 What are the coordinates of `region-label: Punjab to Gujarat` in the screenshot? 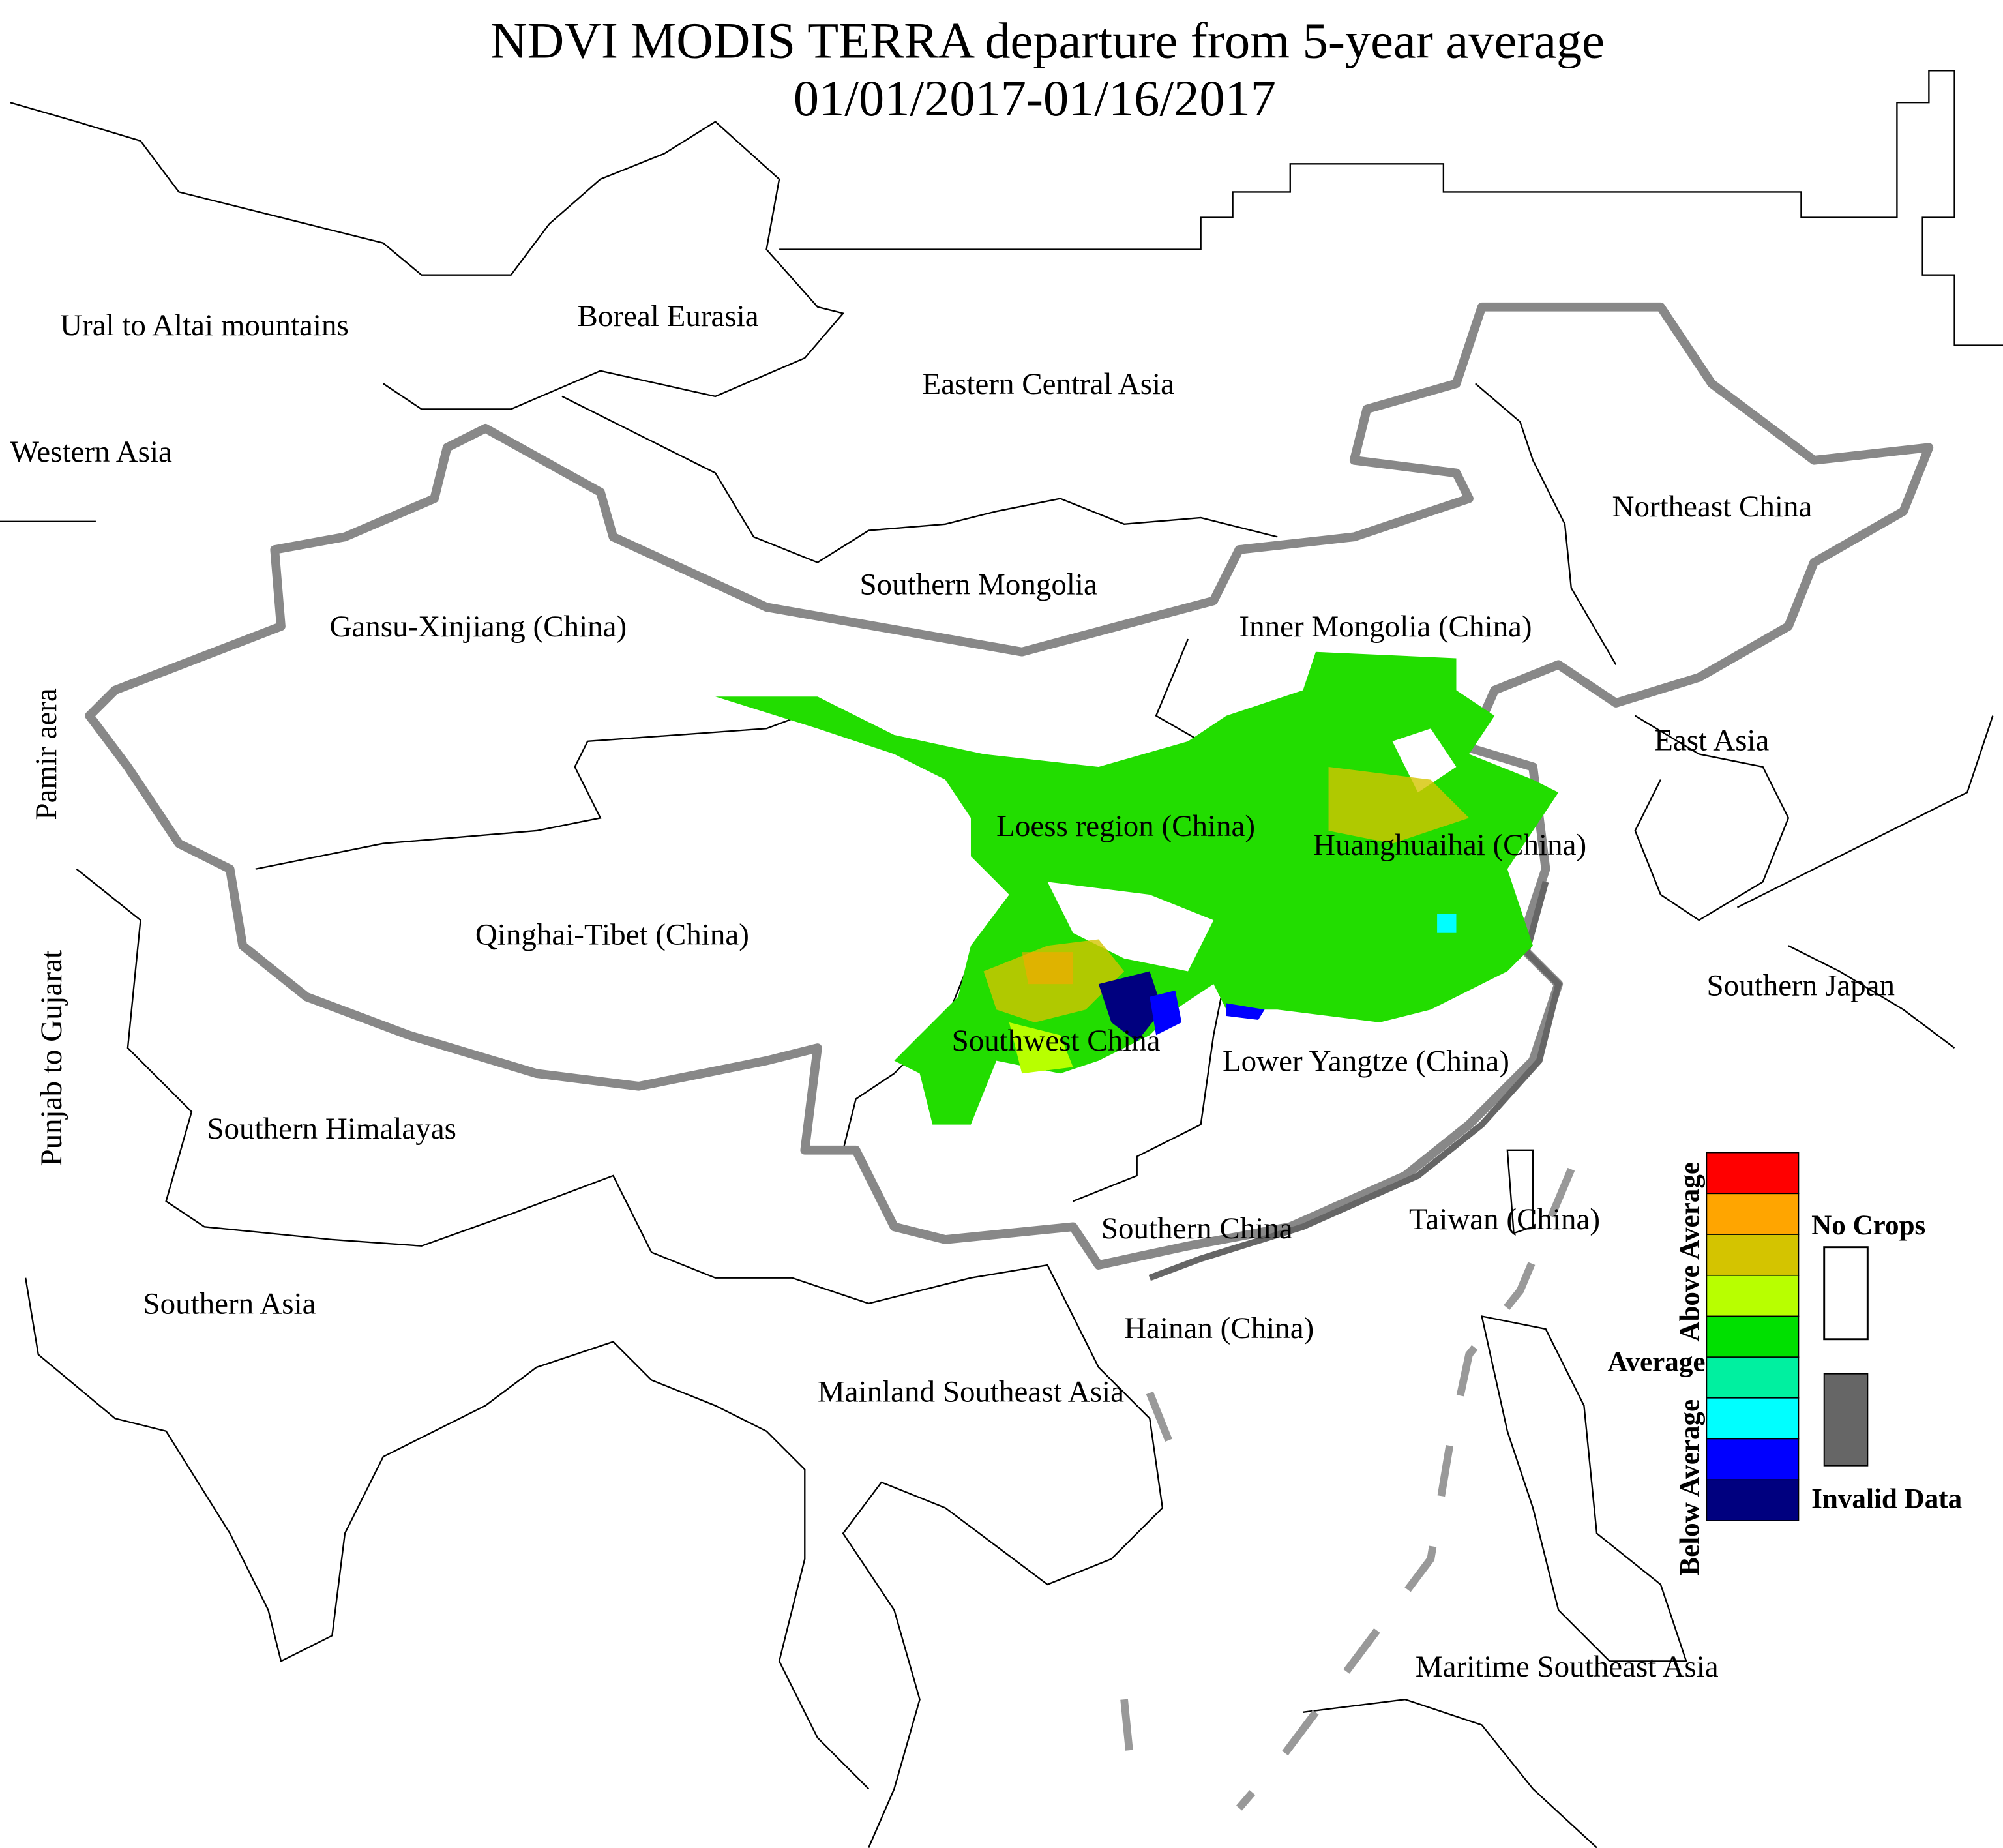 It's located at (51, 1058).